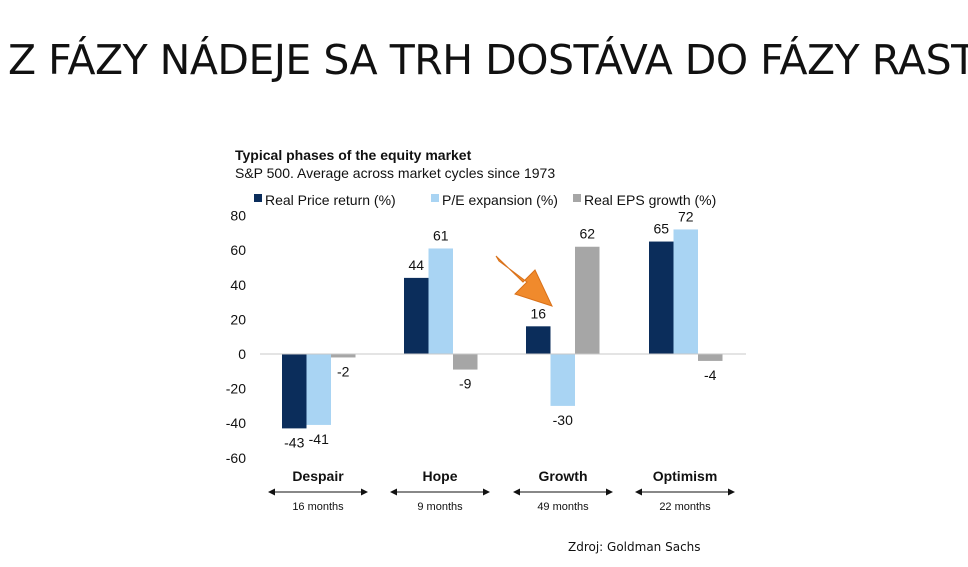 Image resolution: width=968 pixels, height=567 pixels. I want to click on bar-value-label: -9, so click(465, 384).